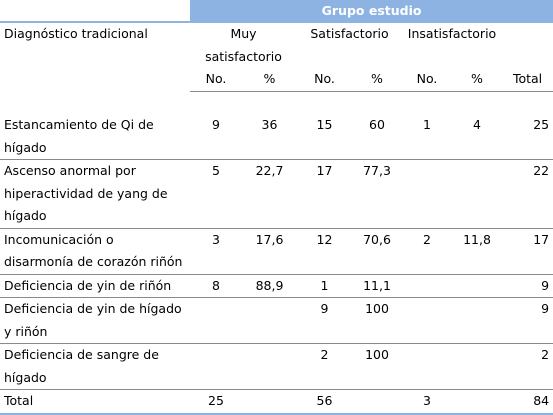 The width and height of the screenshot is (553, 415). I want to click on table-cell: 36, so click(269, 137).